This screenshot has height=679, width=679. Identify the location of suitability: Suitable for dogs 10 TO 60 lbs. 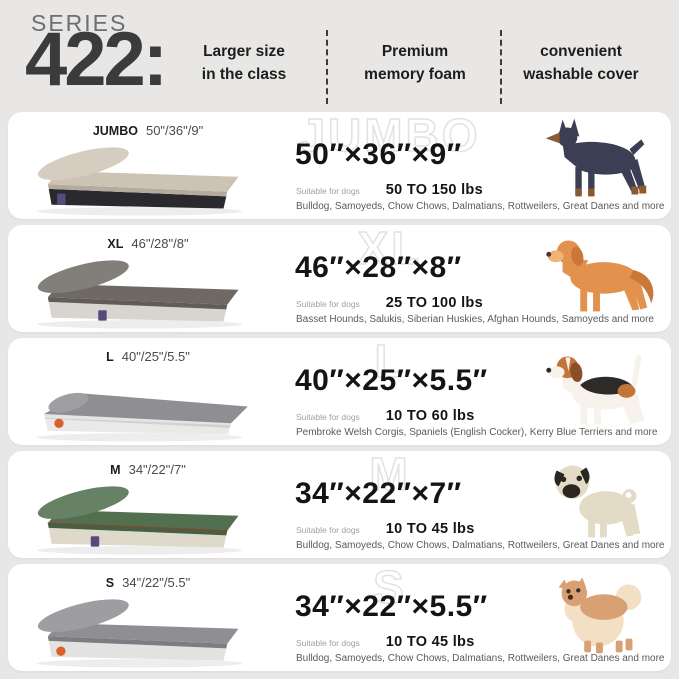
(385, 416).